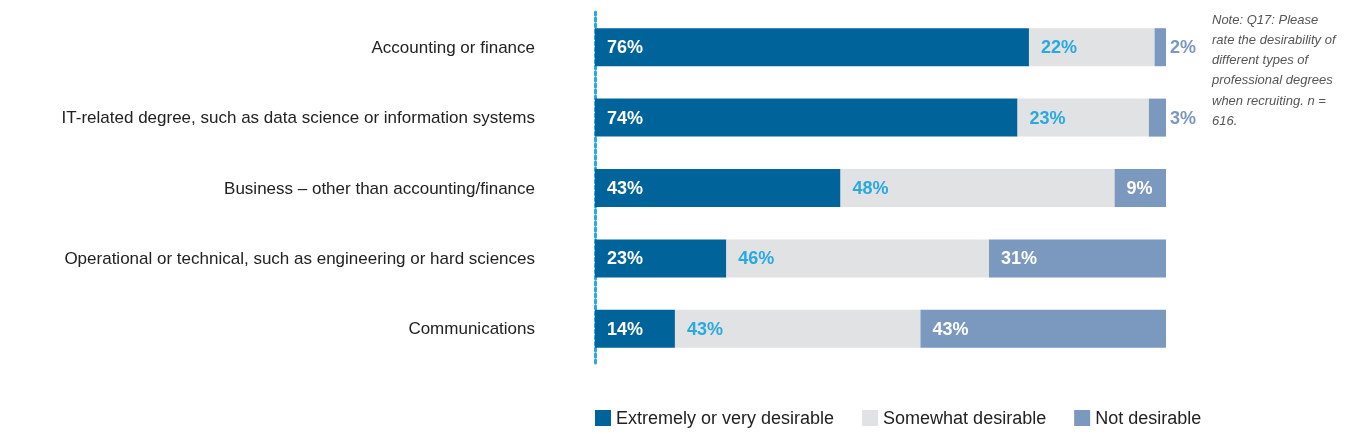 This screenshot has width=1354, height=434. What do you see at coordinates (1275, 70) in the screenshot?
I see `text: Note: Q17: Please rate the desirability of different types of professional degrees when recruiting. n = 616.` at bounding box center [1275, 70].